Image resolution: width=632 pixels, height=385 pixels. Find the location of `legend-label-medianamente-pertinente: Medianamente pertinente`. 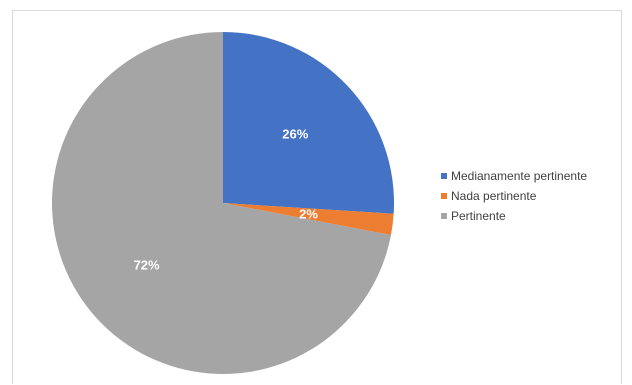

legend-label-medianamente-pertinente: Medianamente pertinente is located at coordinates (519, 176).